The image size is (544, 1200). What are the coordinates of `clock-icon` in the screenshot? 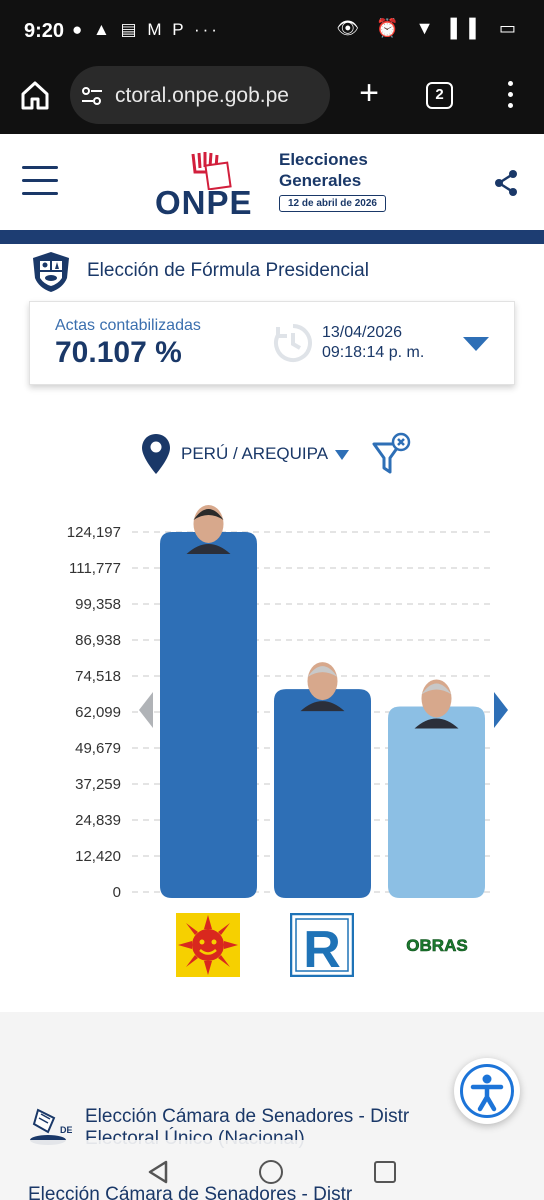 It's located at (293, 343).